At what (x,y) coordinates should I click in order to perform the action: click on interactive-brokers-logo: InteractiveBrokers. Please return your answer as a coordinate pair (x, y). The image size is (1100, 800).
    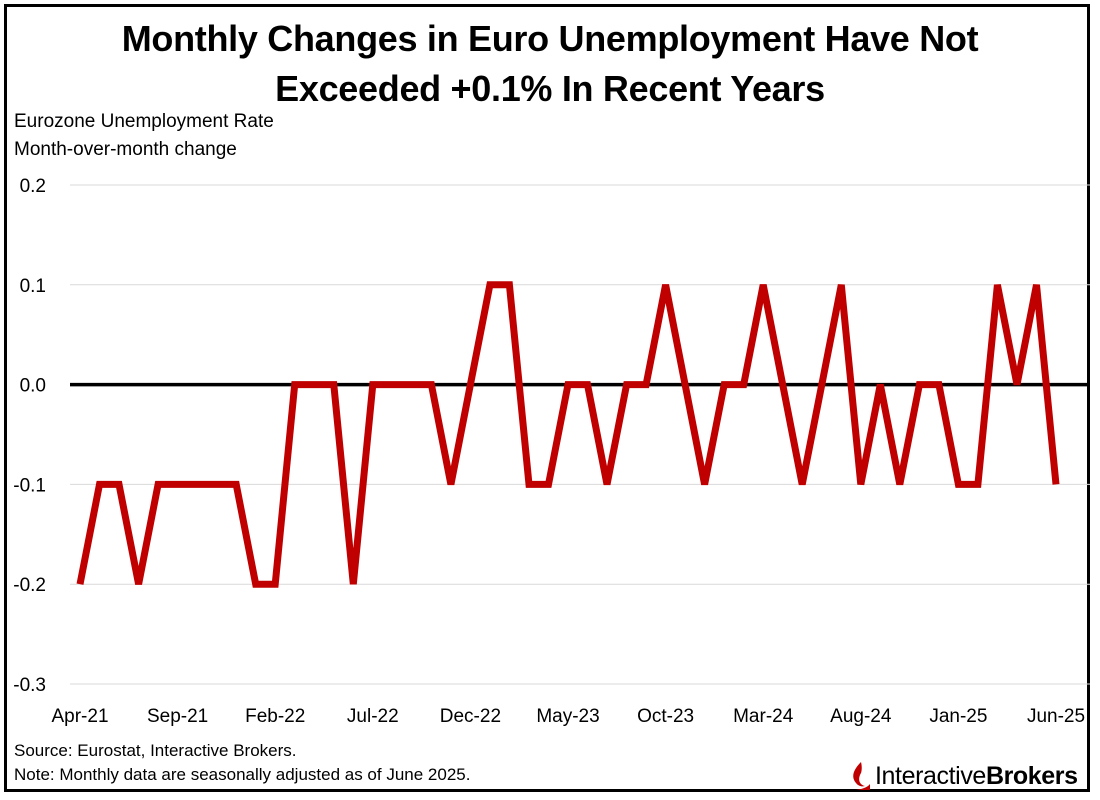
    Looking at the image, I should click on (963, 776).